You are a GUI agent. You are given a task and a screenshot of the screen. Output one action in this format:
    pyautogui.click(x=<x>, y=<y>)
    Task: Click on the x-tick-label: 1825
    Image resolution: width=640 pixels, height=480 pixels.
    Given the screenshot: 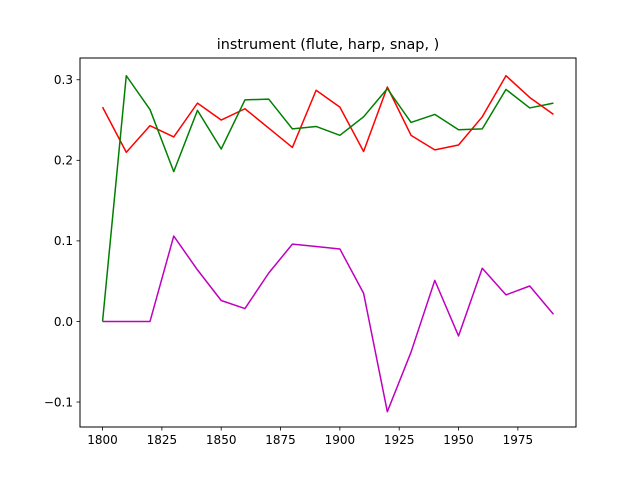 What is the action you would take?
    pyautogui.click(x=162, y=440)
    